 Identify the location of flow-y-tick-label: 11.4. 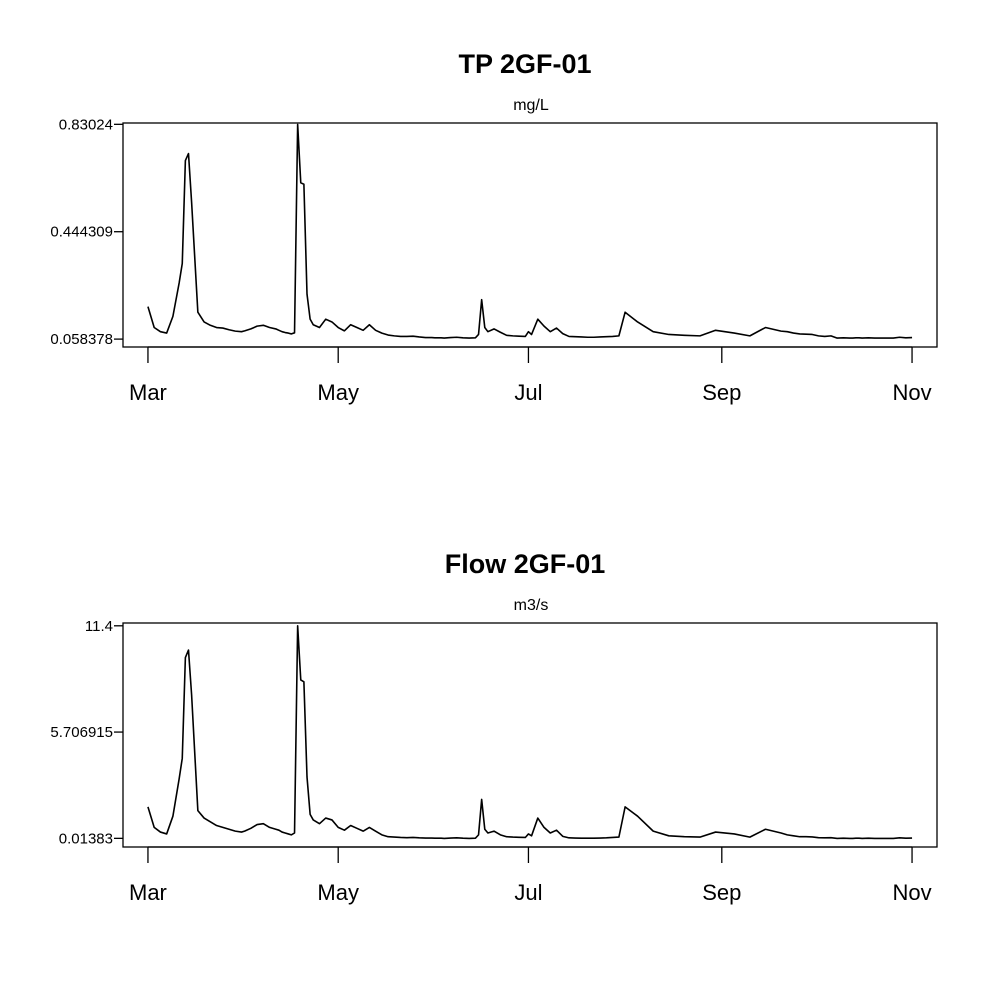
(99, 626).